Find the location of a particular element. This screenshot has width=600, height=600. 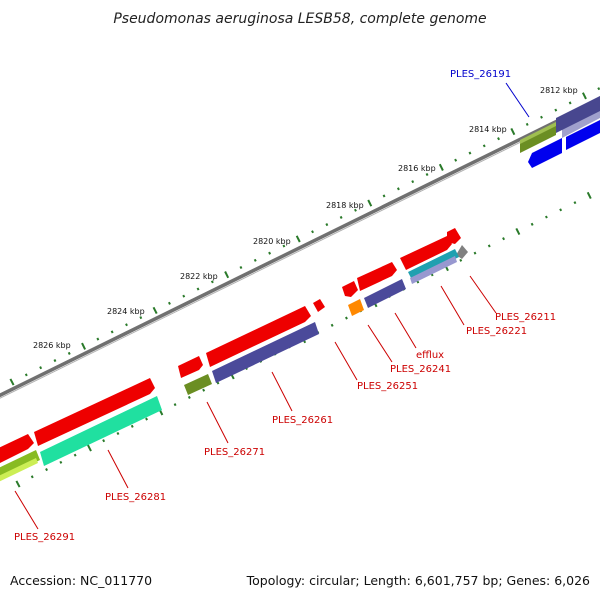

gene-efflux is located at coordinates (385, 293).